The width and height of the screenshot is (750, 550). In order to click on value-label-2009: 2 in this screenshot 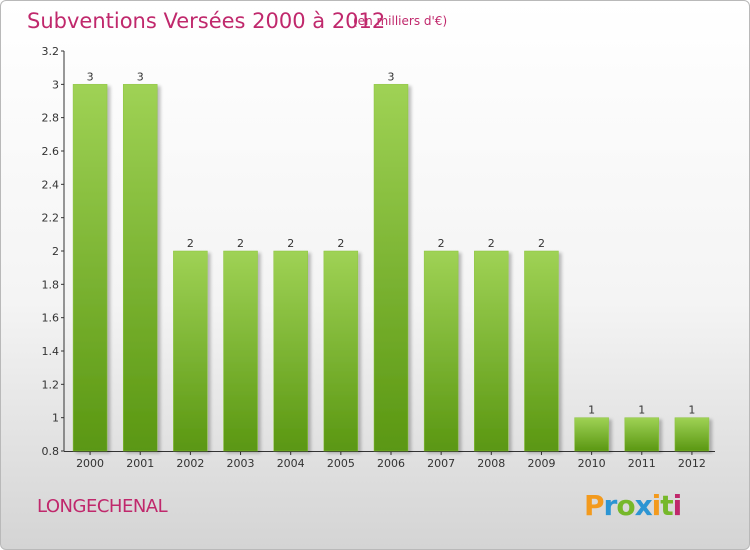, I will do `click(541, 243)`.